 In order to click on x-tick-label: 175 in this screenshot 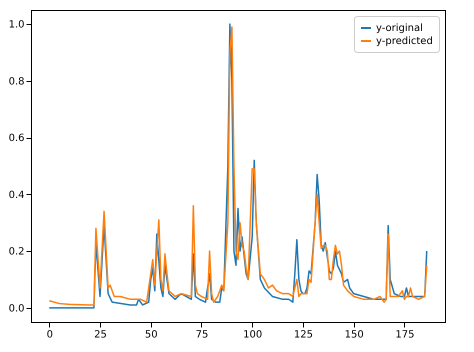, I will do `click(404, 335)`.